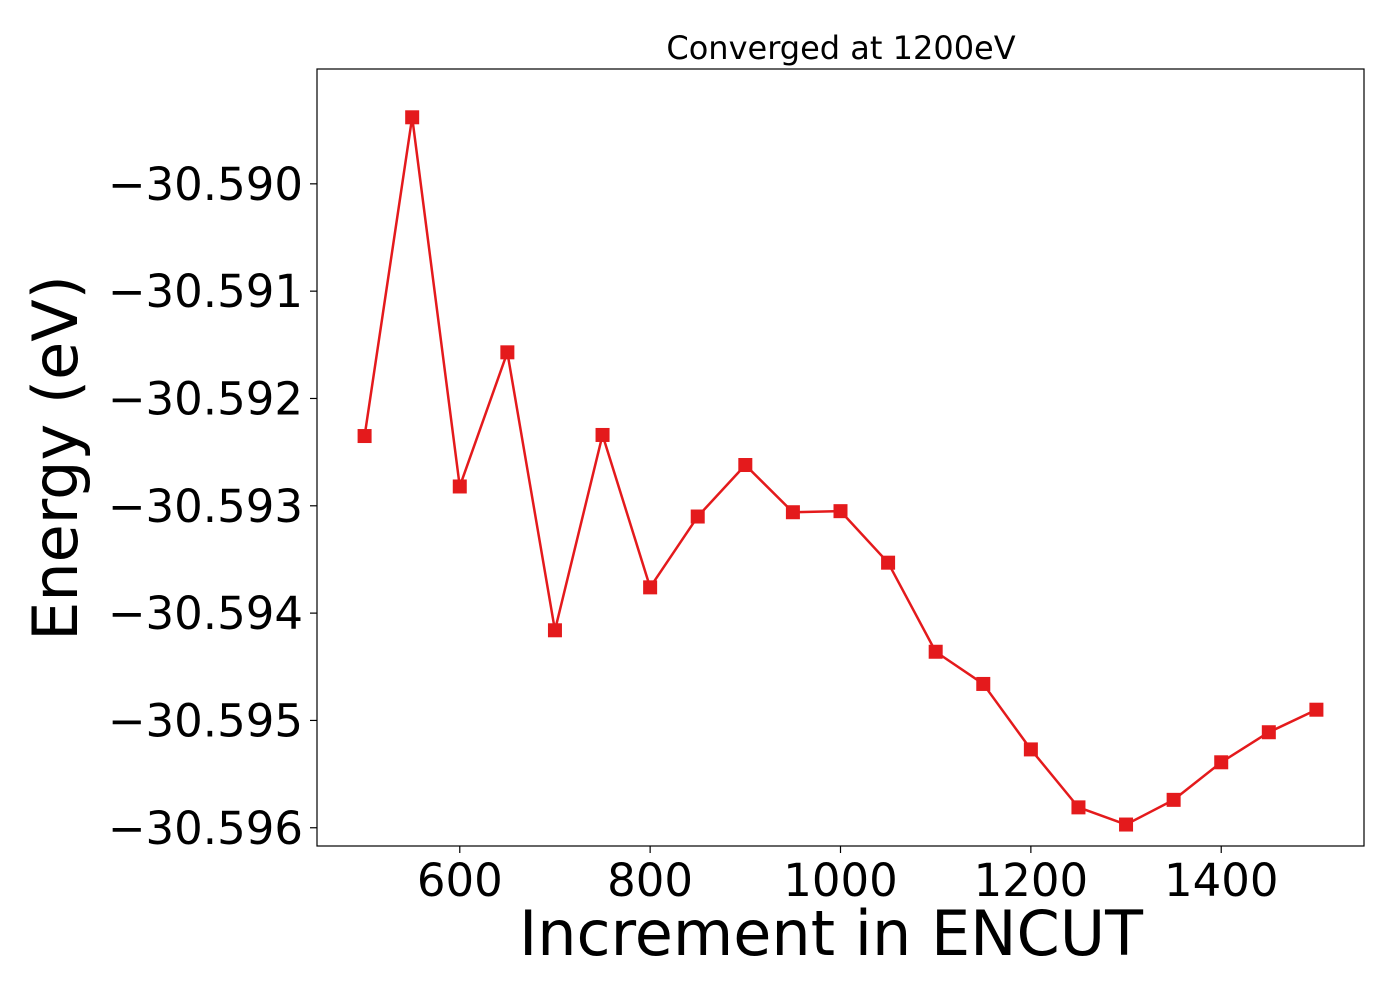 This screenshot has height=1000, width=1400. Describe the element at coordinates (205, 506) in the screenshot. I see `y-tick-label: −30.593` at that location.